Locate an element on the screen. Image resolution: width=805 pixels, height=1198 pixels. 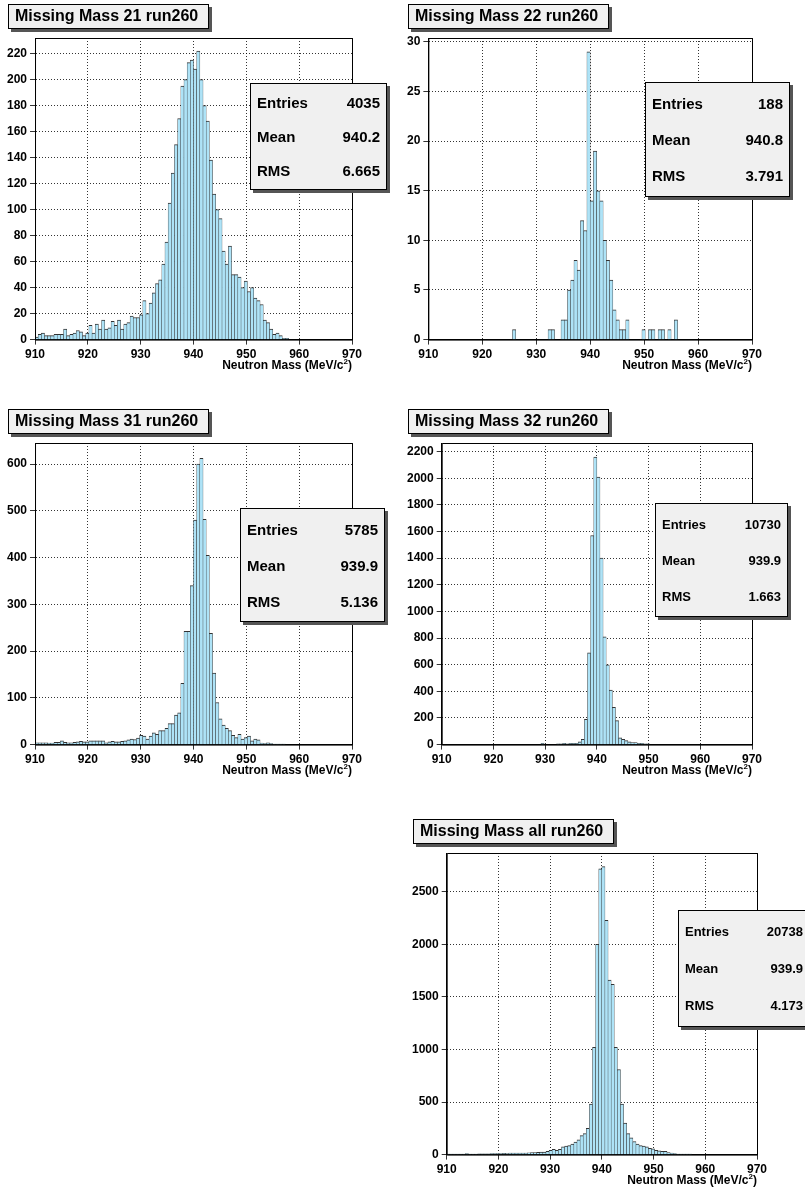
y-tick-label: 1500 is located at coordinates (425, 996).